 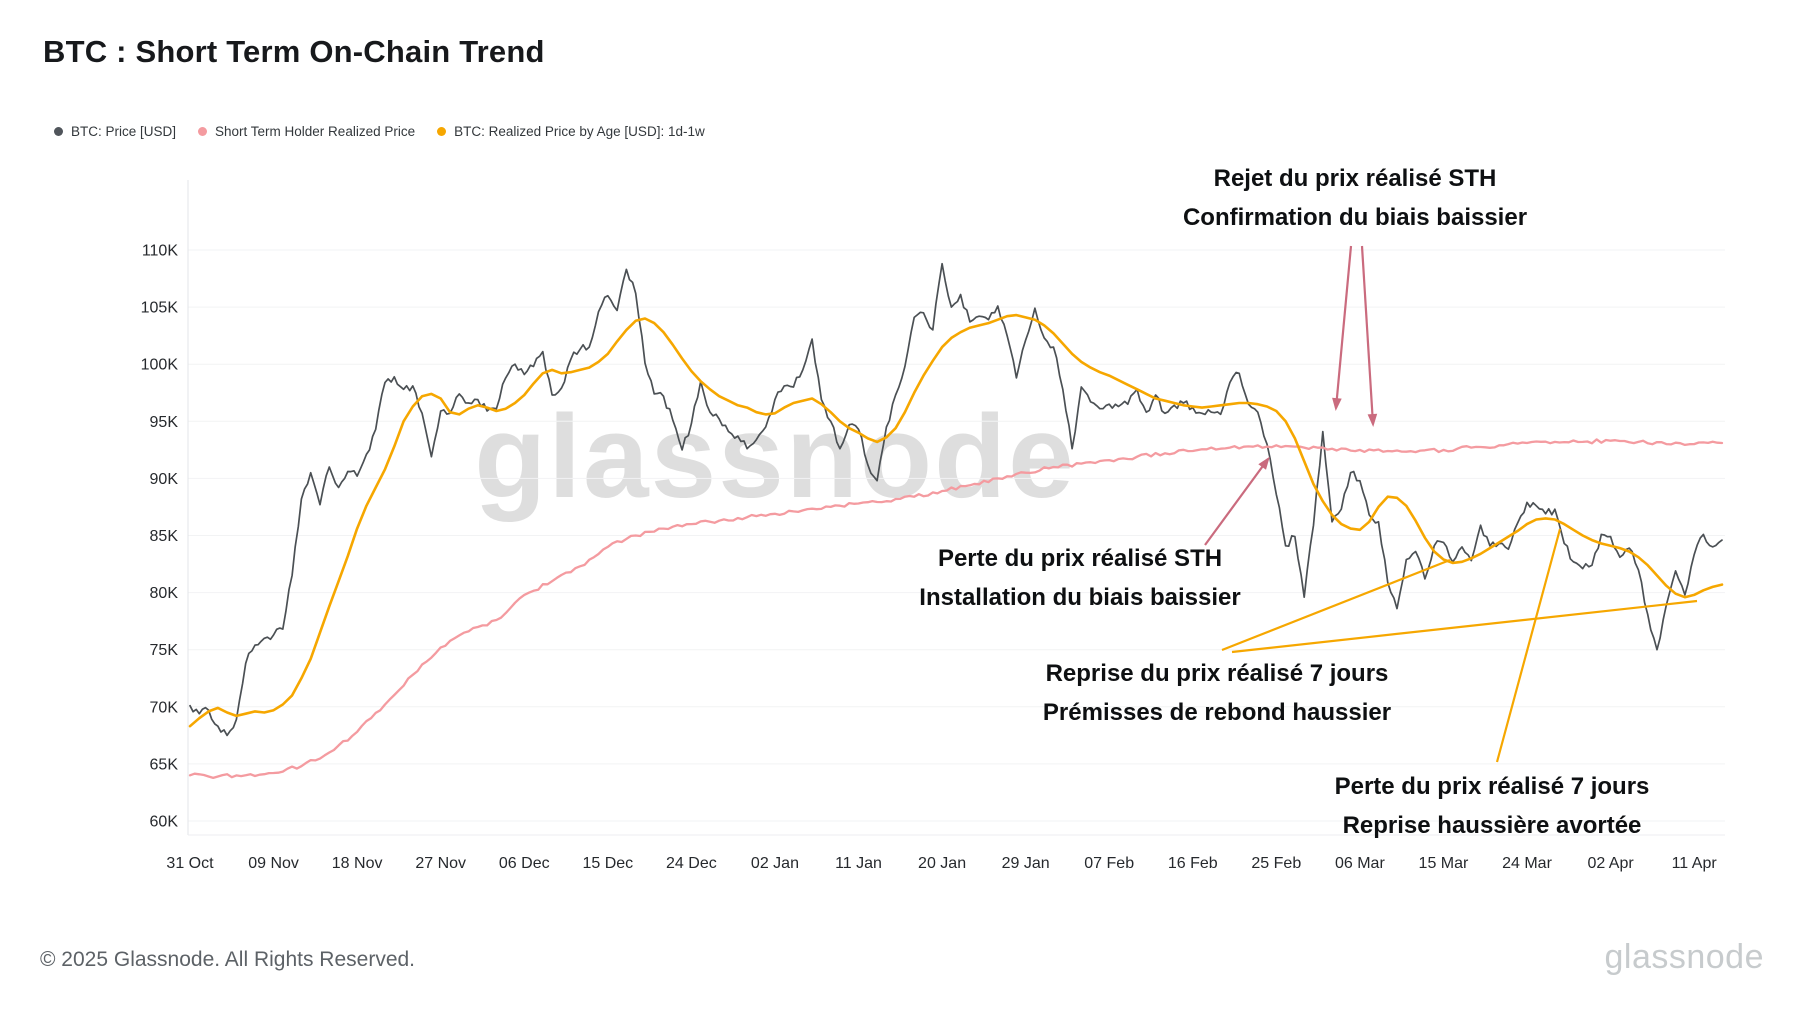 What do you see at coordinates (775, 457) in the screenshot?
I see `glassnode-watermark: glassnode` at bounding box center [775, 457].